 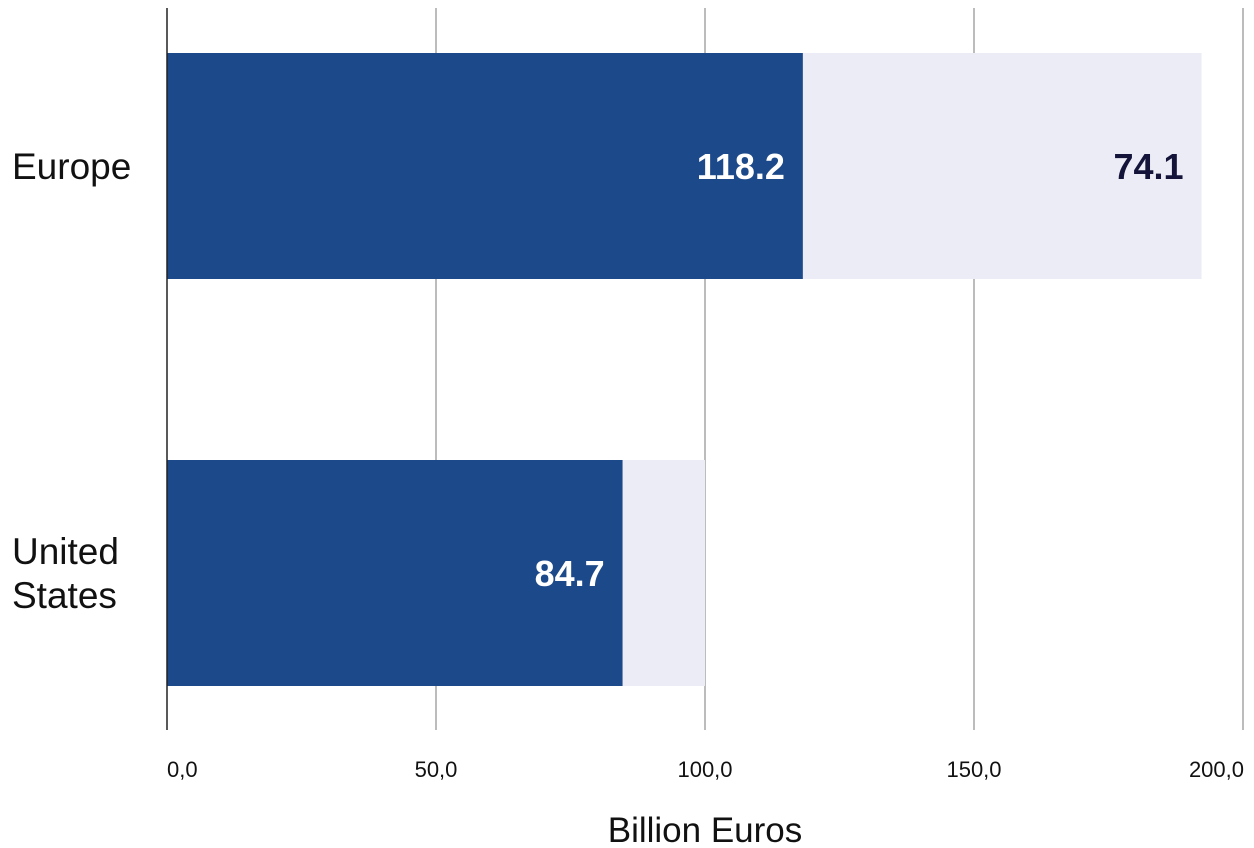 I want to click on x-tick-label: 50,0, so click(x=436, y=769).